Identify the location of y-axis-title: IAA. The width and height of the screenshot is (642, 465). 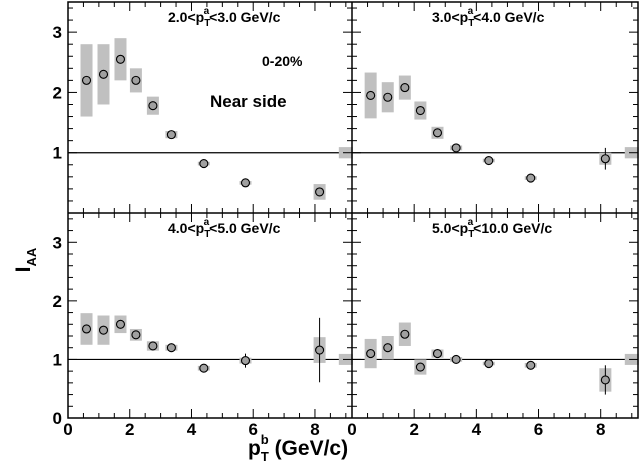
(25, 259).